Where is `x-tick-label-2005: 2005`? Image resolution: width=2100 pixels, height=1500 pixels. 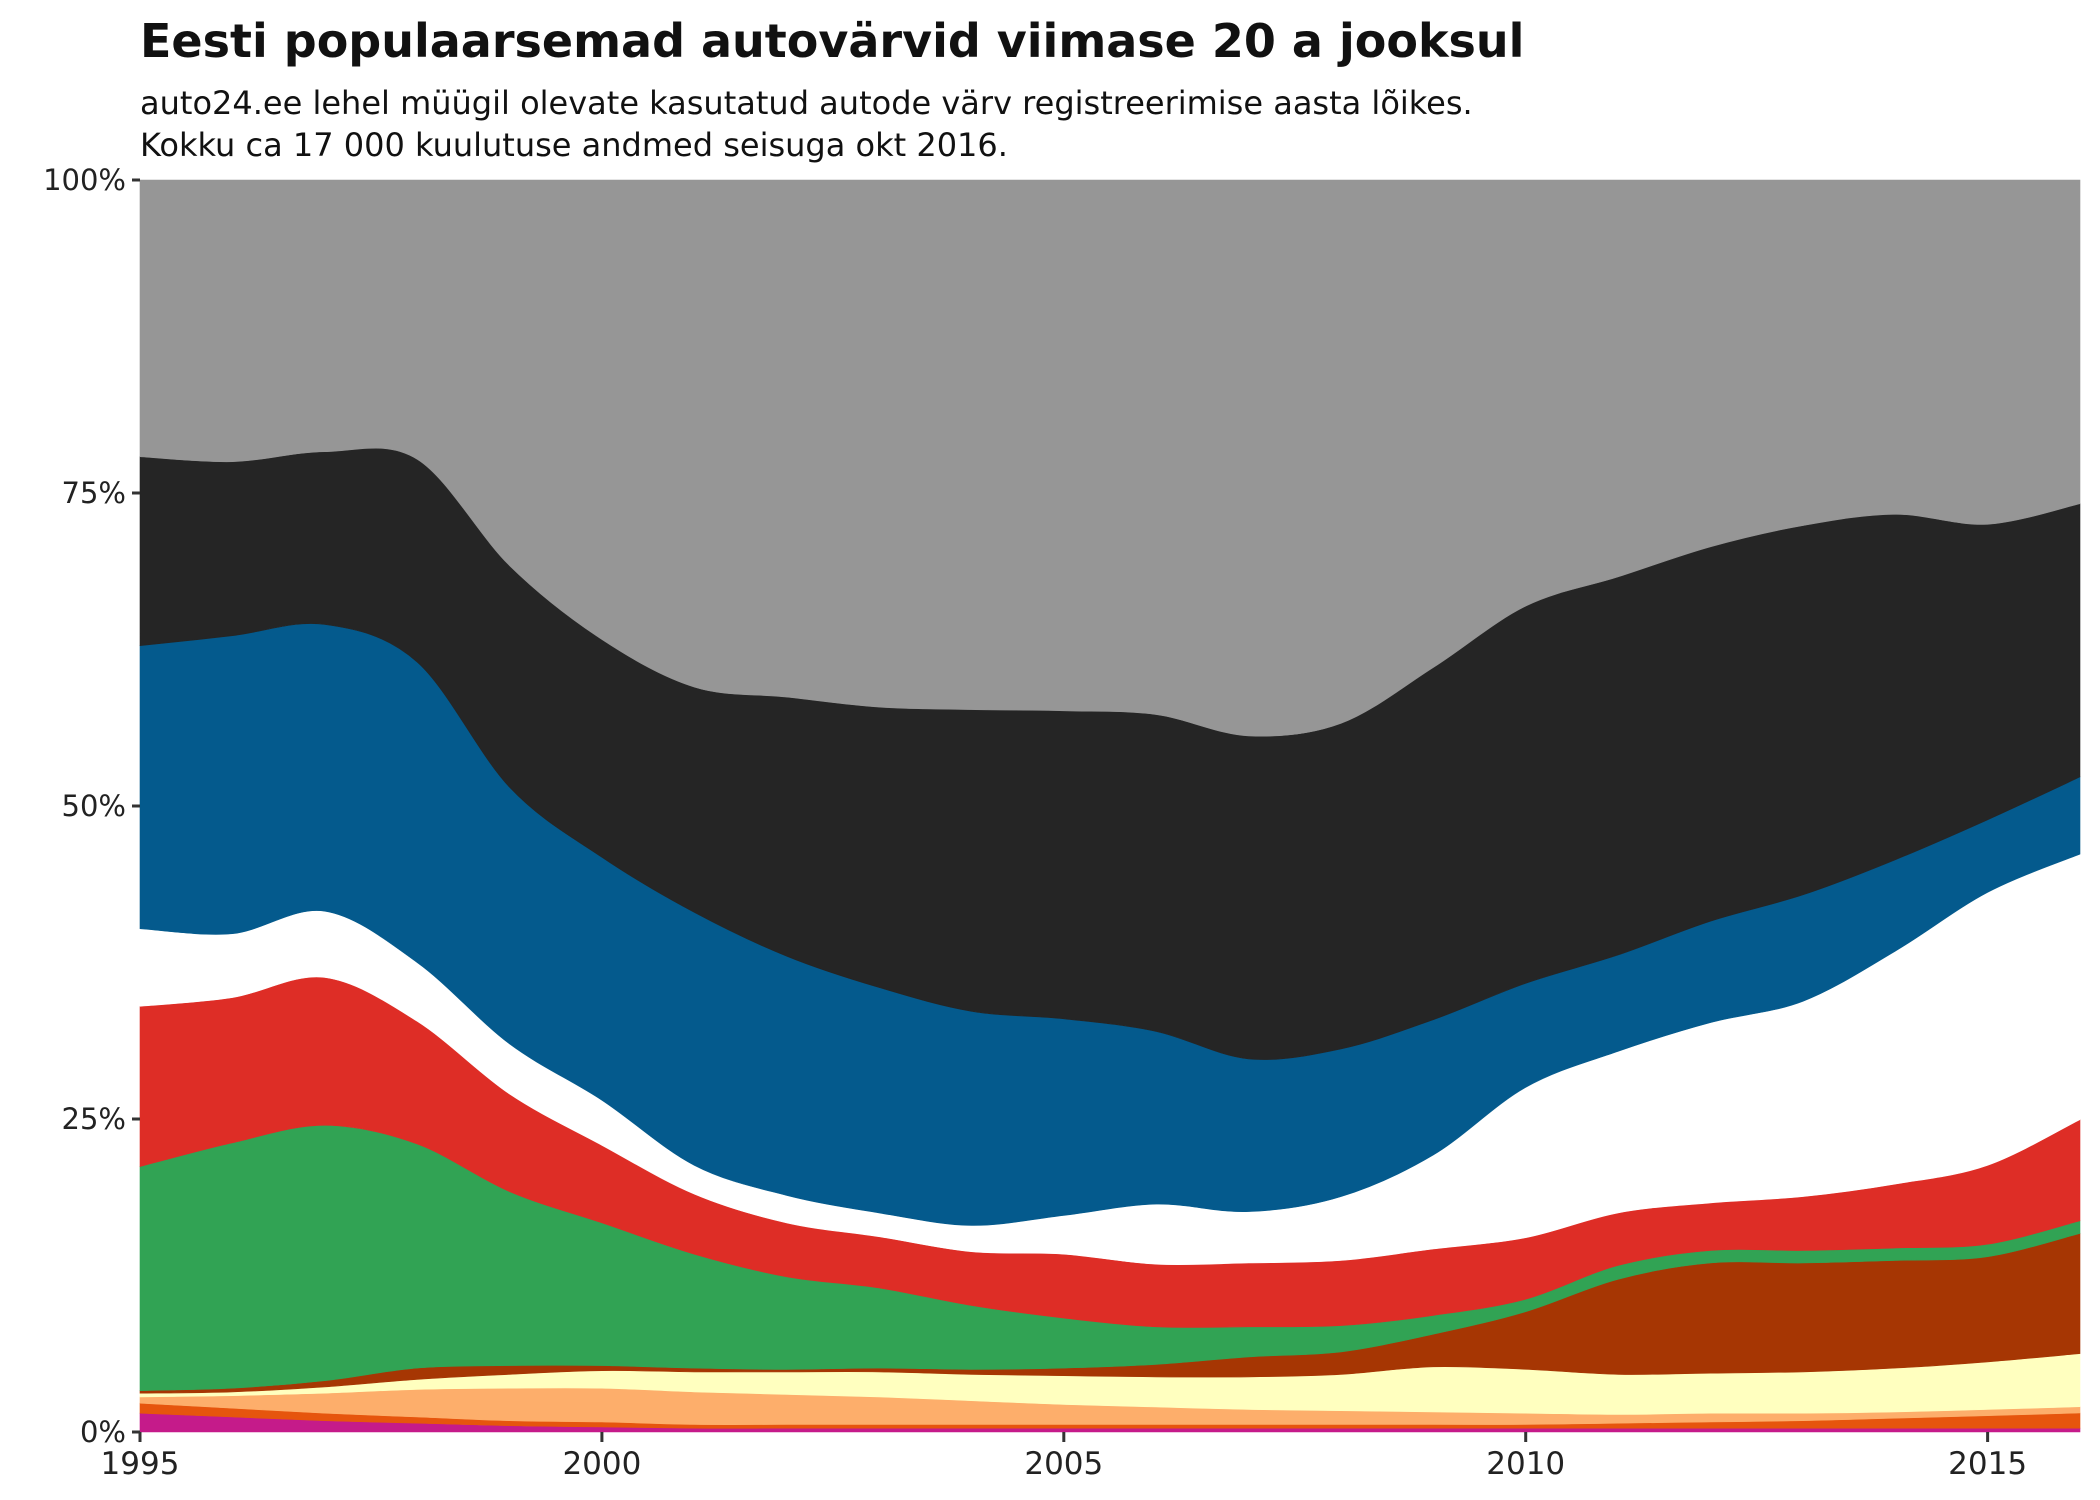 x-tick-label-2005: 2005 is located at coordinates (1063, 1464).